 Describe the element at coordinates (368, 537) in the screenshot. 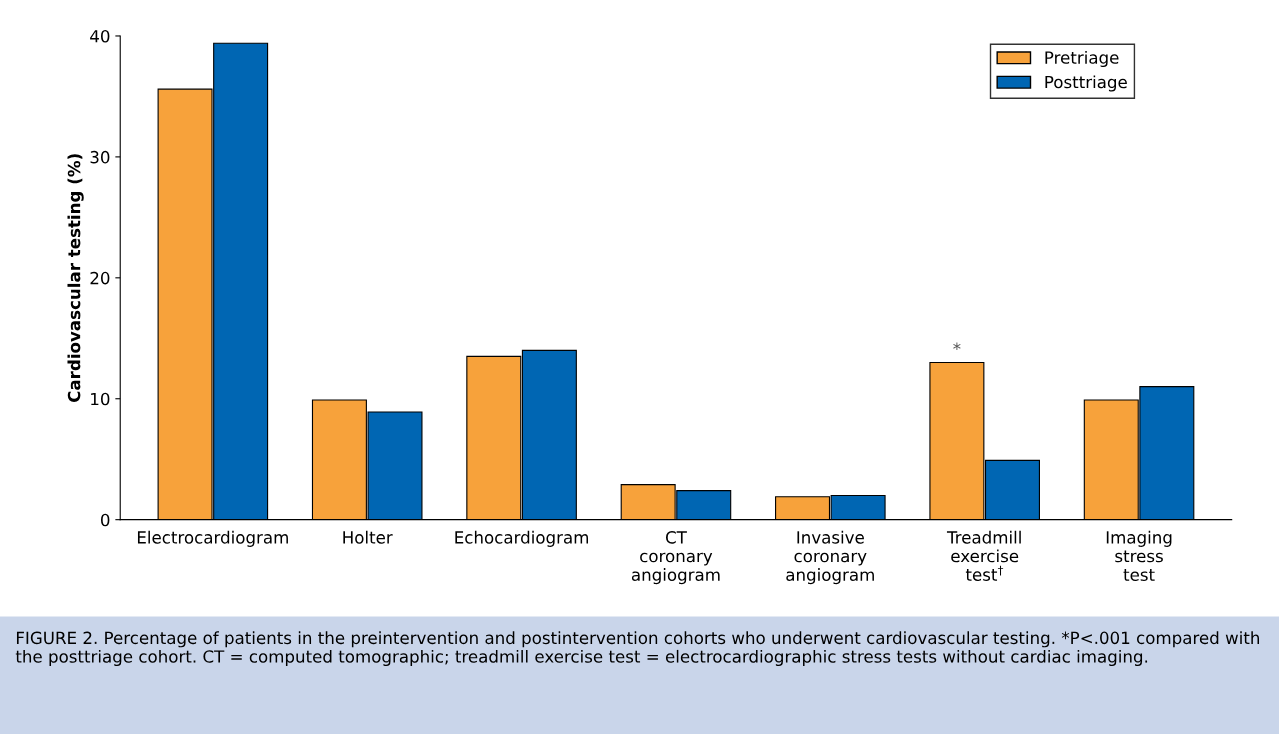

I see `x-tick-label: Holter` at that location.